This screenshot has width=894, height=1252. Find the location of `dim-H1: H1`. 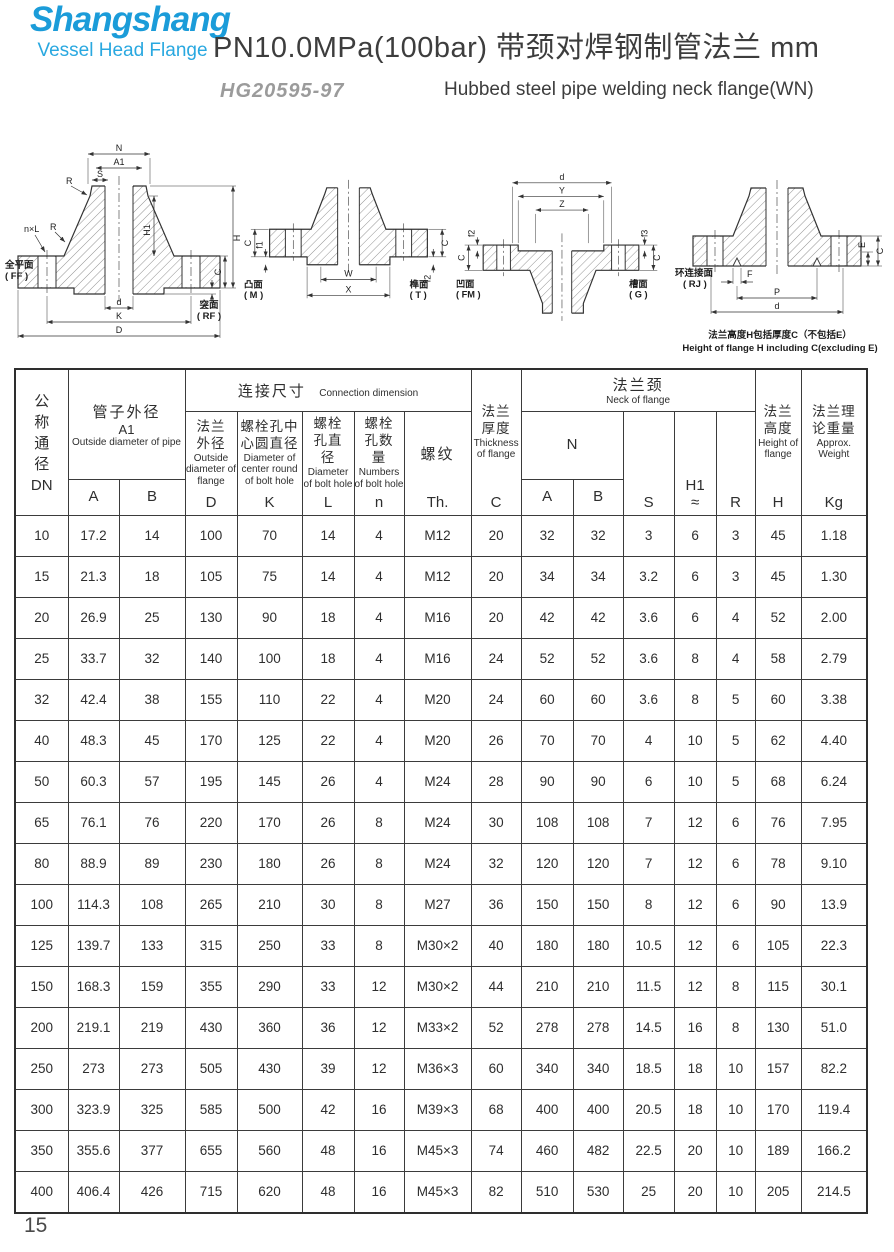

dim-H1: H1 is located at coordinates (147, 230).